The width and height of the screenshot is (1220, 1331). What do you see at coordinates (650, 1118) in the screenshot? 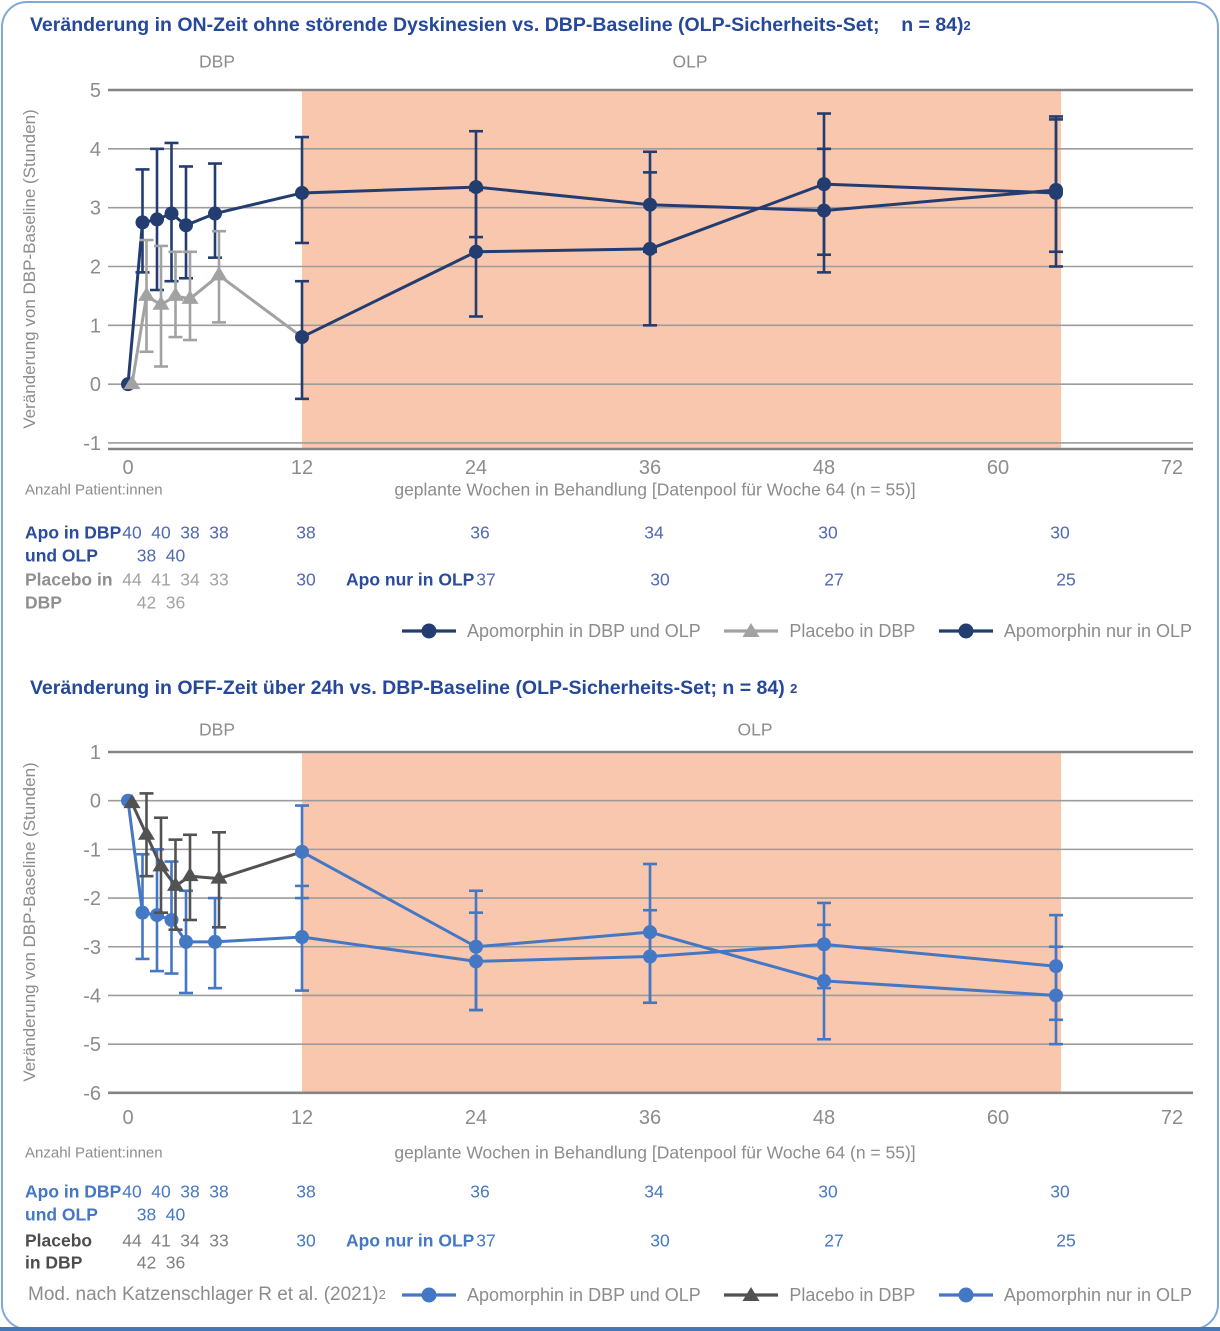
I see `x-tick-label: 36` at bounding box center [650, 1118].